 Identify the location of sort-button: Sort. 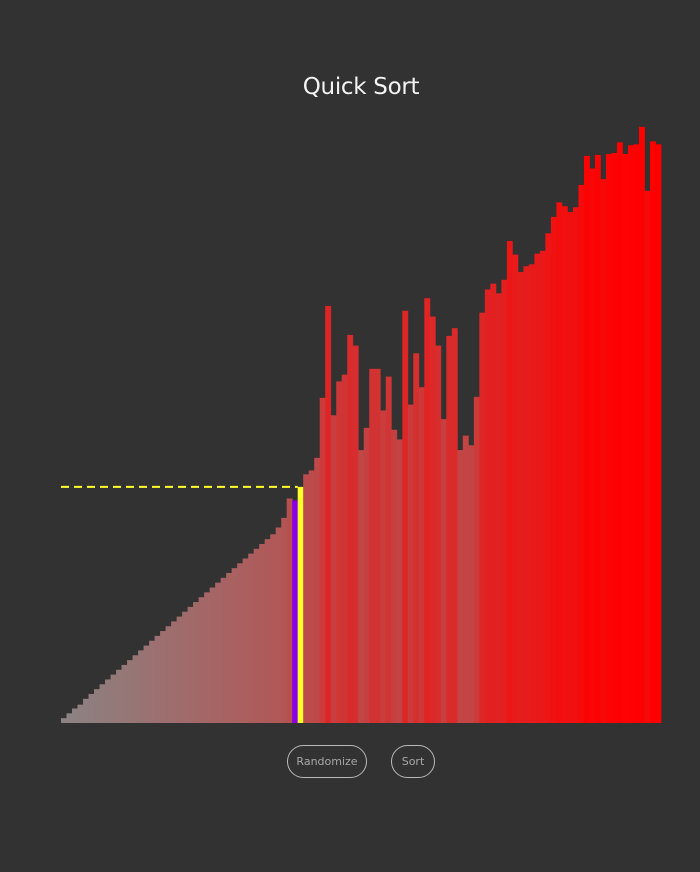
(413, 761).